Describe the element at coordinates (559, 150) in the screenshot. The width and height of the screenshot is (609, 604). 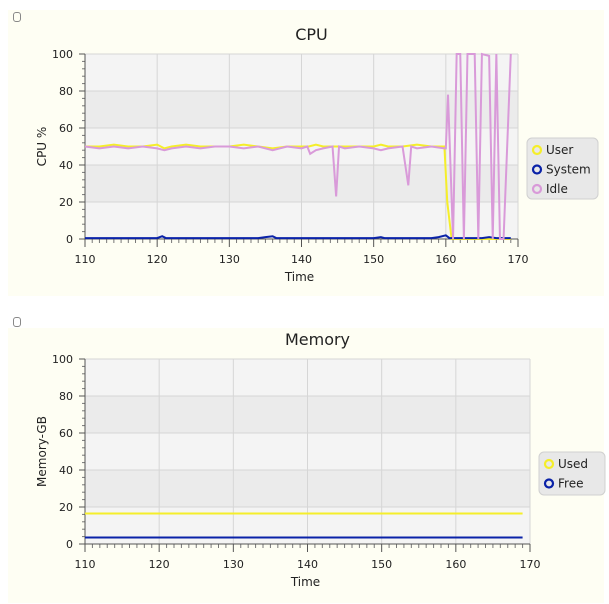
I see `legend-label: User` at that location.